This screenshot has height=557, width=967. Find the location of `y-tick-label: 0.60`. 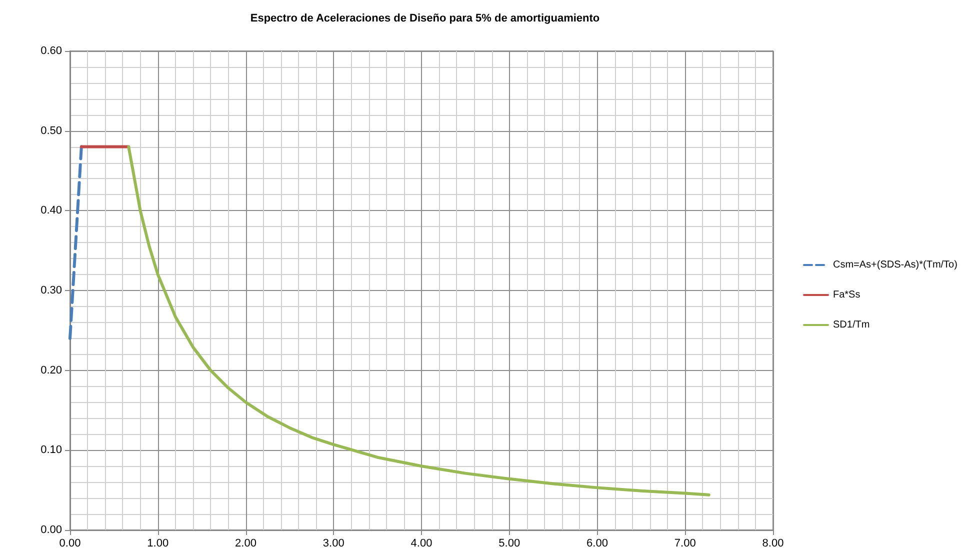

y-tick-label: 0.60 is located at coordinates (51, 51).